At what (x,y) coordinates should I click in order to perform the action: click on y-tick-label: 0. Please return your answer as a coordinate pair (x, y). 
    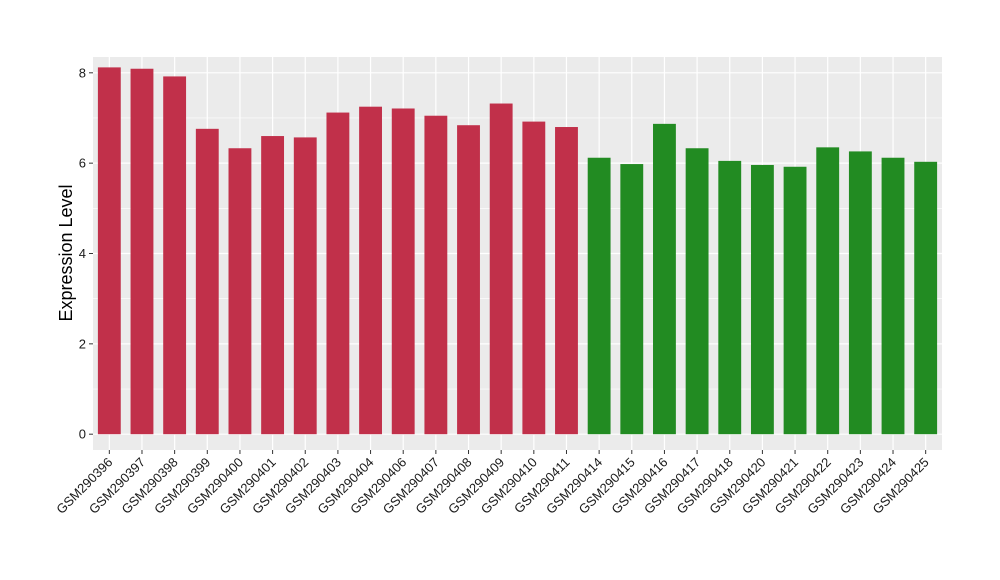
    Looking at the image, I should click on (82, 434).